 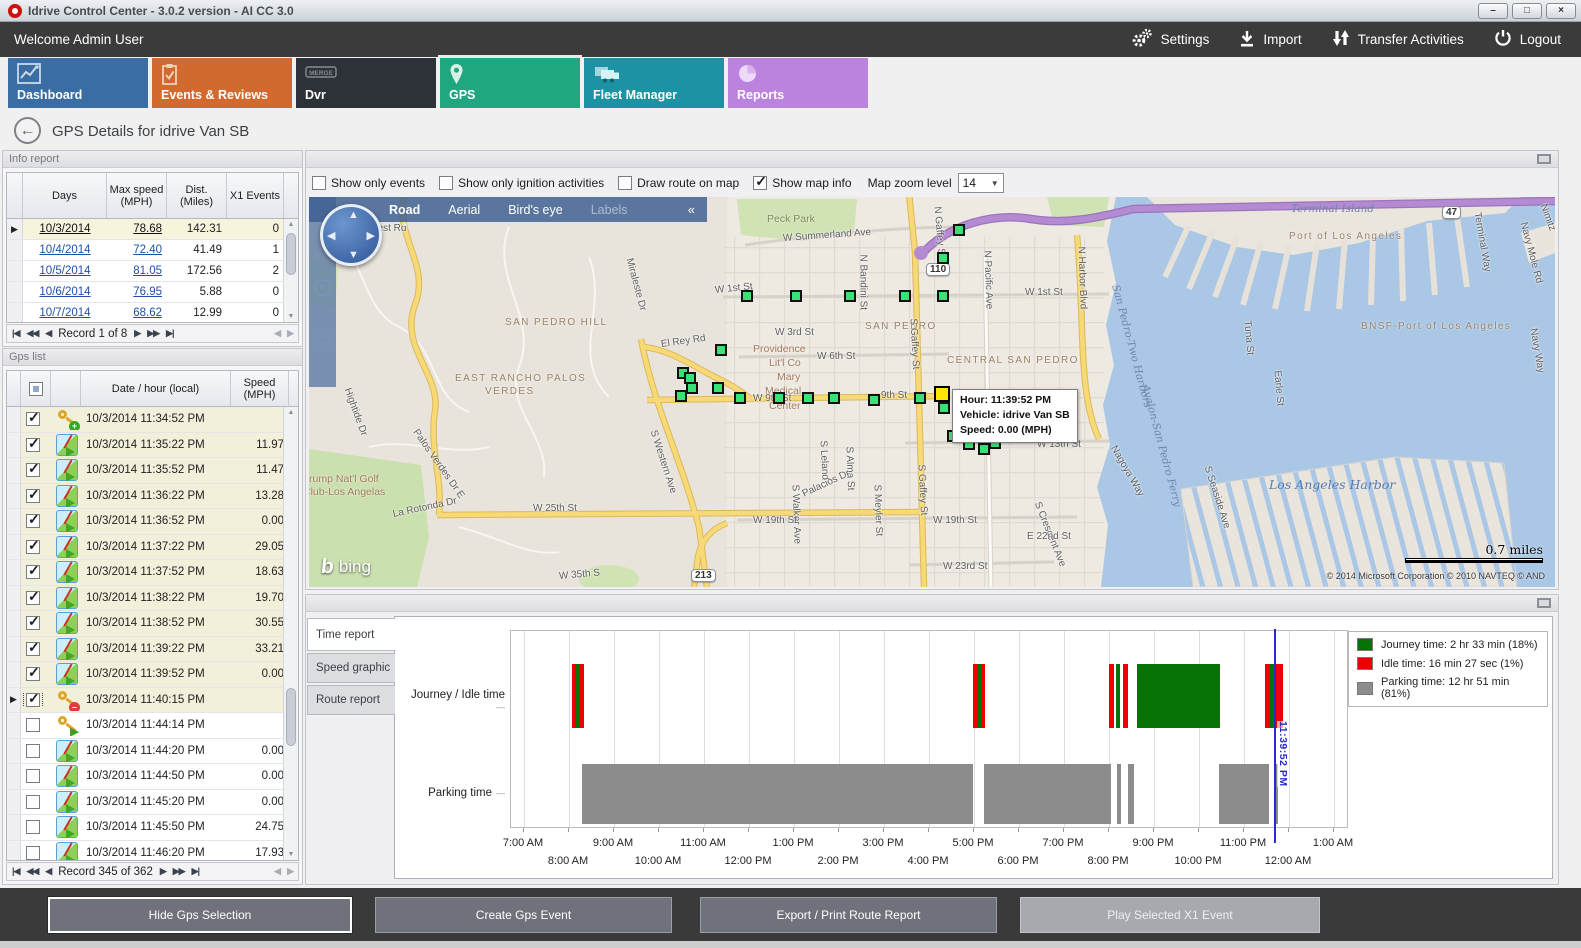 I want to click on gps-list-pager: |◀ ◀◀ ◀ Record 345 of 362 ▶ ▶▶ ▶| ◀ ▶, so click(x=152, y=871).